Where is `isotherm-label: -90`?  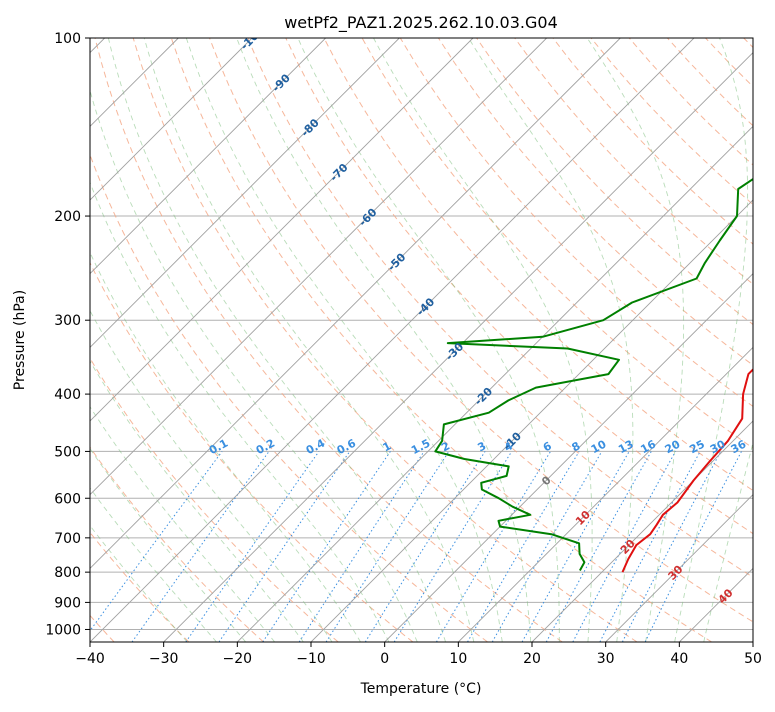
isotherm-label: -90 is located at coordinates (281, 82).